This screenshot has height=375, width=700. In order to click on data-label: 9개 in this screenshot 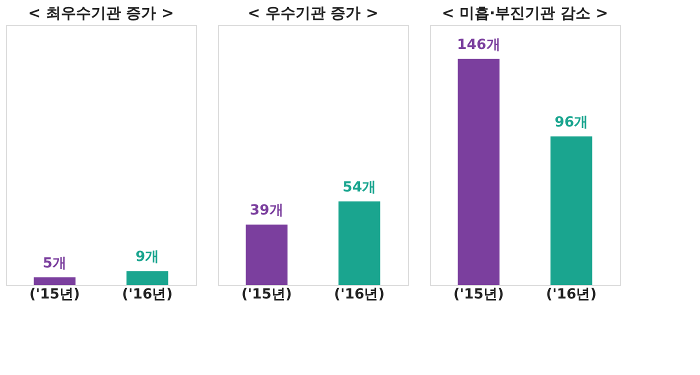, I will do `click(147, 257)`.